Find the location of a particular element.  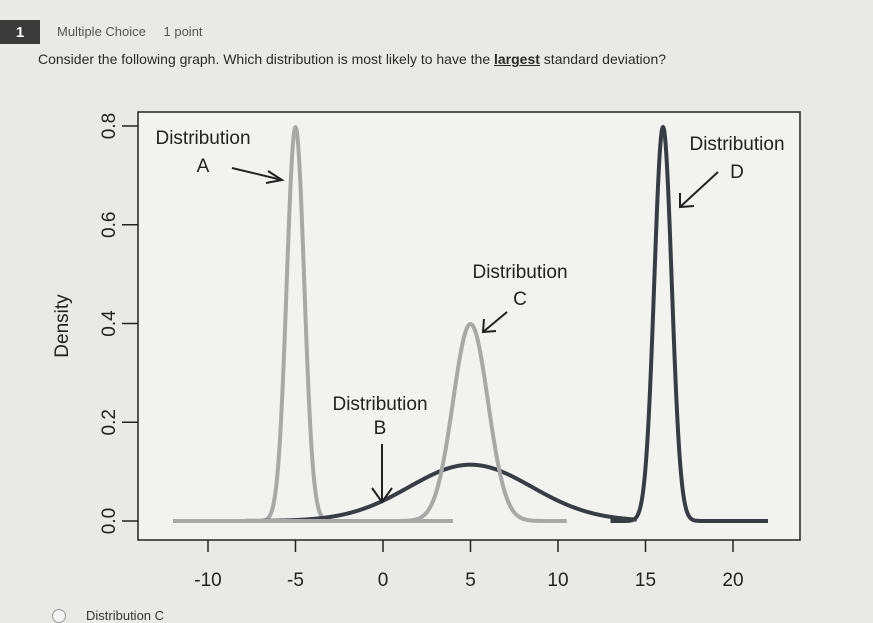

y-tick-label: 0.4 is located at coordinates (109, 323).